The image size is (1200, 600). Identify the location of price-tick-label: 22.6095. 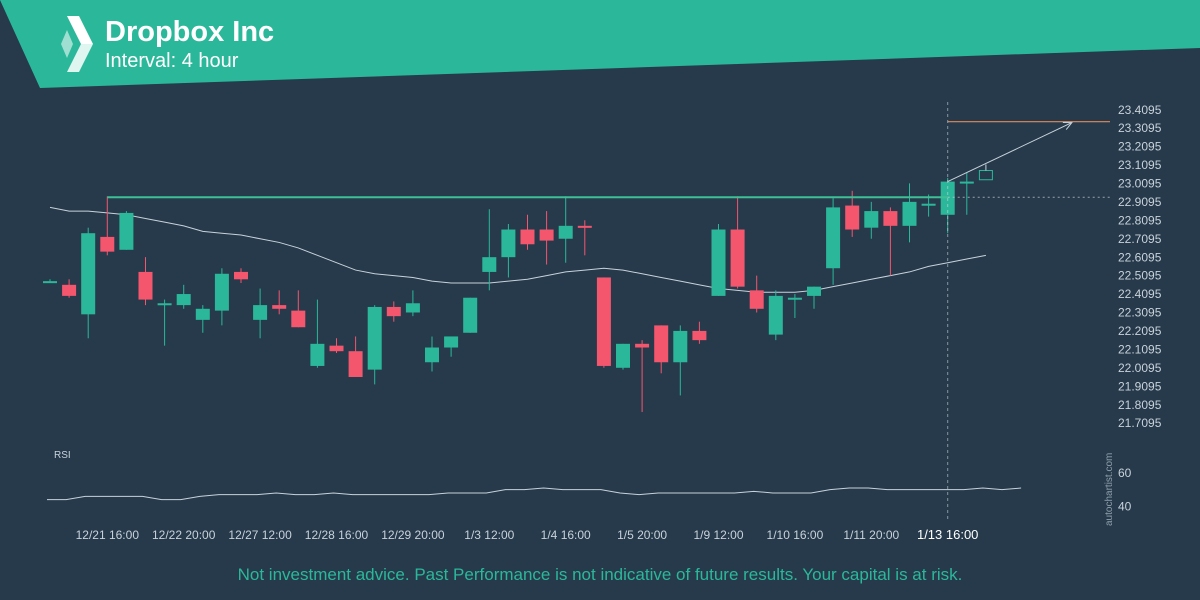
(1140, 257).